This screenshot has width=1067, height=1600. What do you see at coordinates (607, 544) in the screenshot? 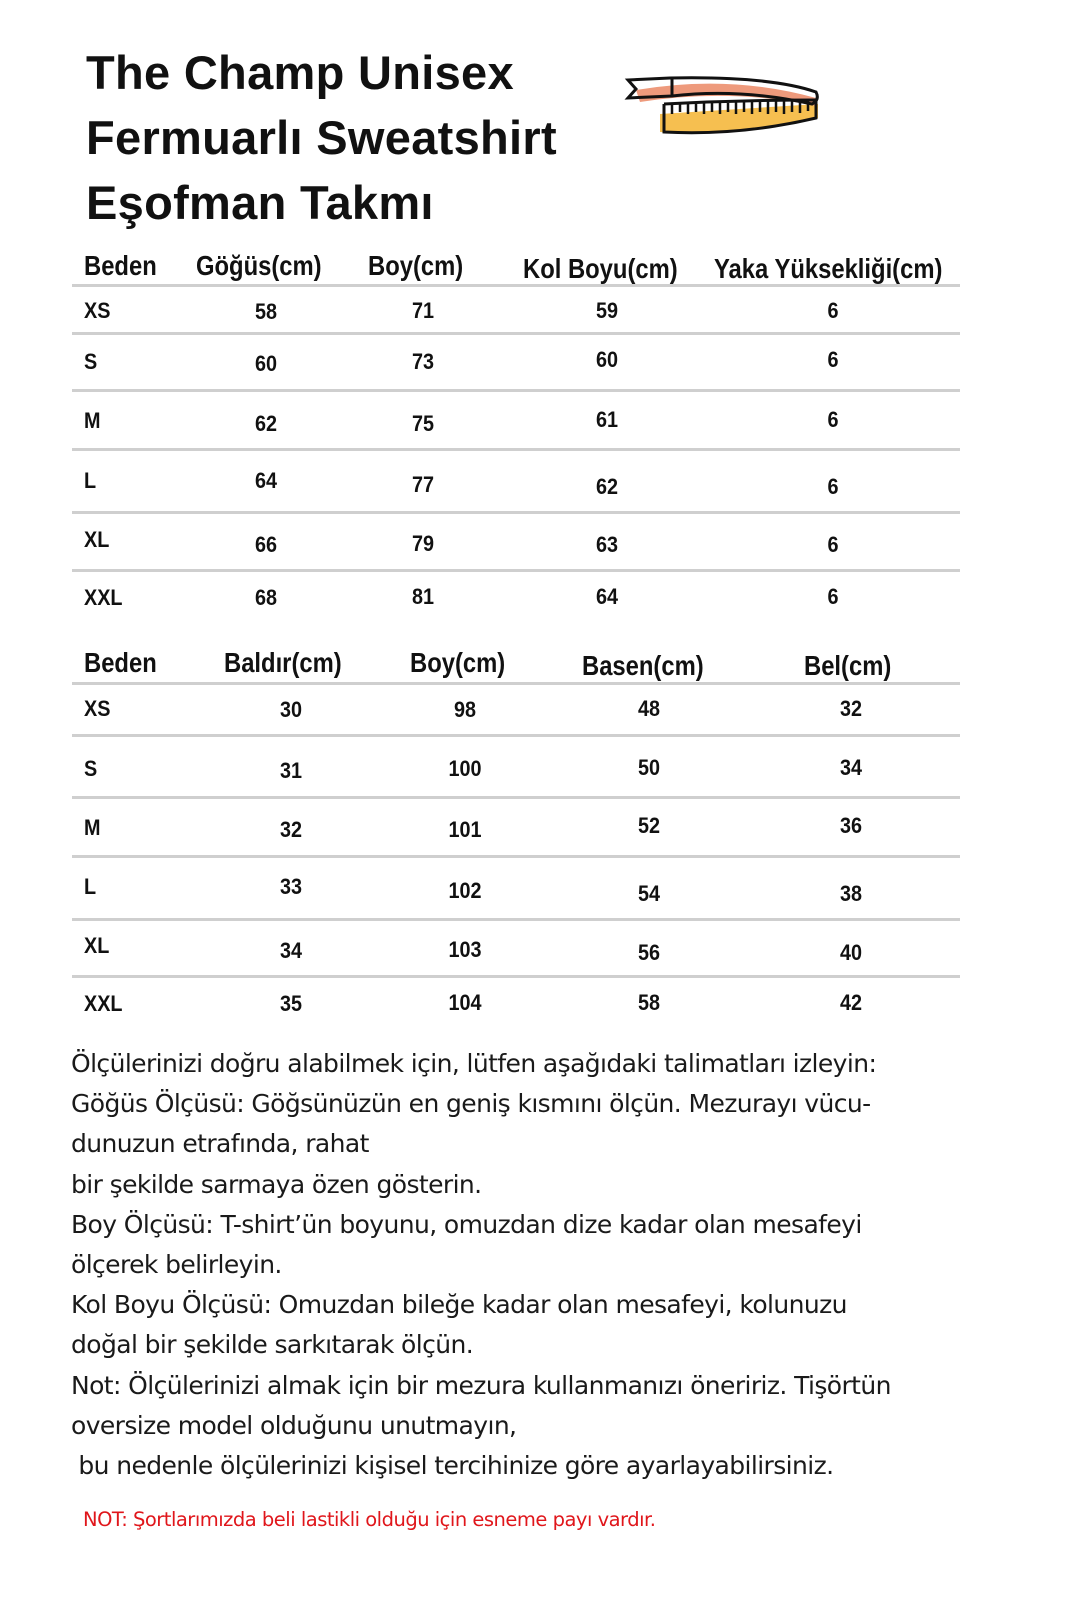
I see `measurement-value: 63` at bounding box center [607, 544].